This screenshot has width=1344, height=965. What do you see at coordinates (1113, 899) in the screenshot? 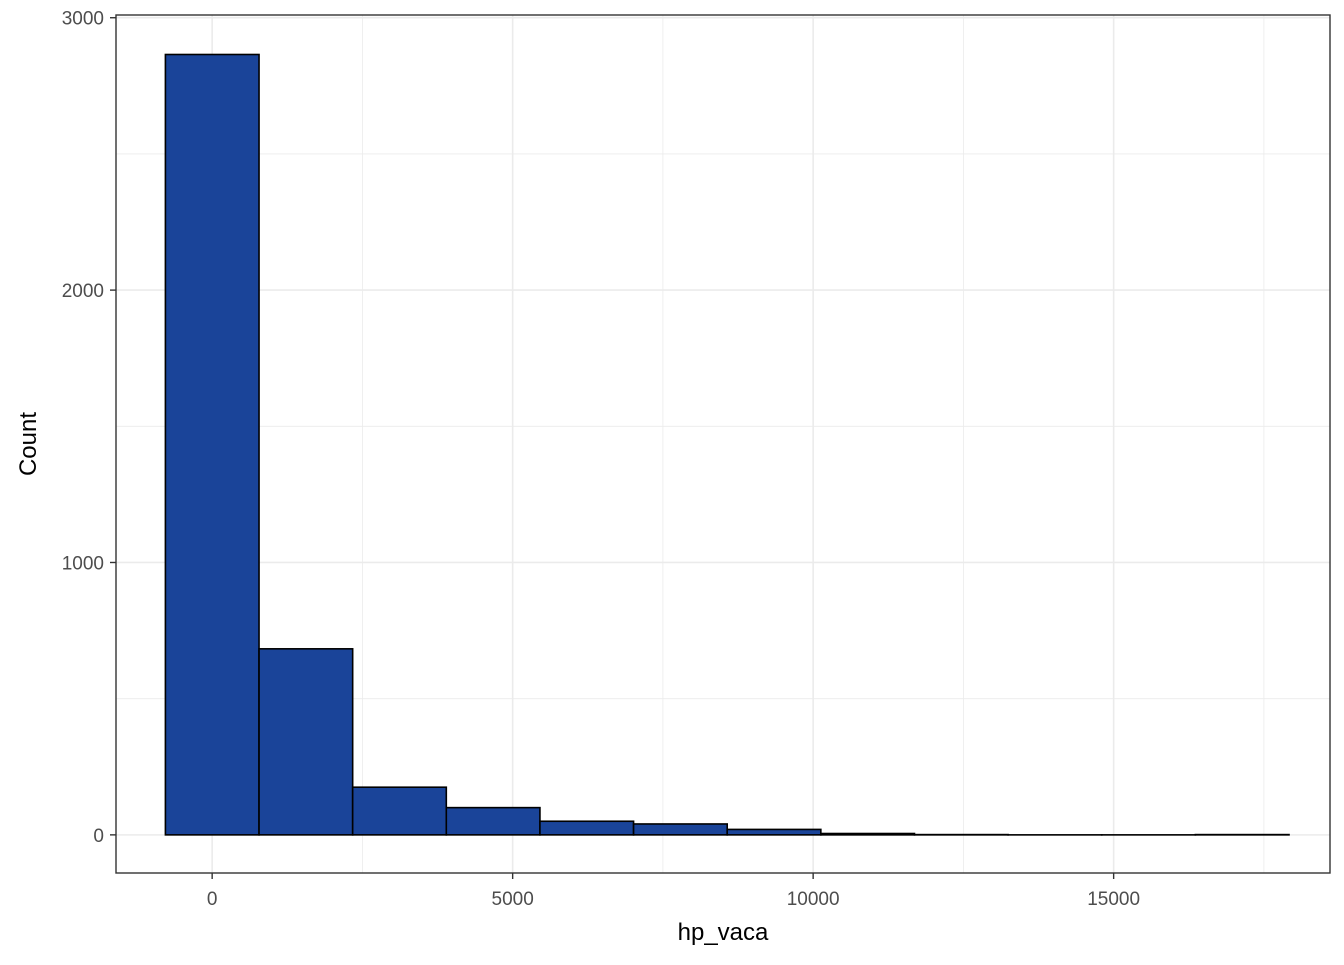
I see `x-tick-label: 15000` at bounding box center [1113, 899].